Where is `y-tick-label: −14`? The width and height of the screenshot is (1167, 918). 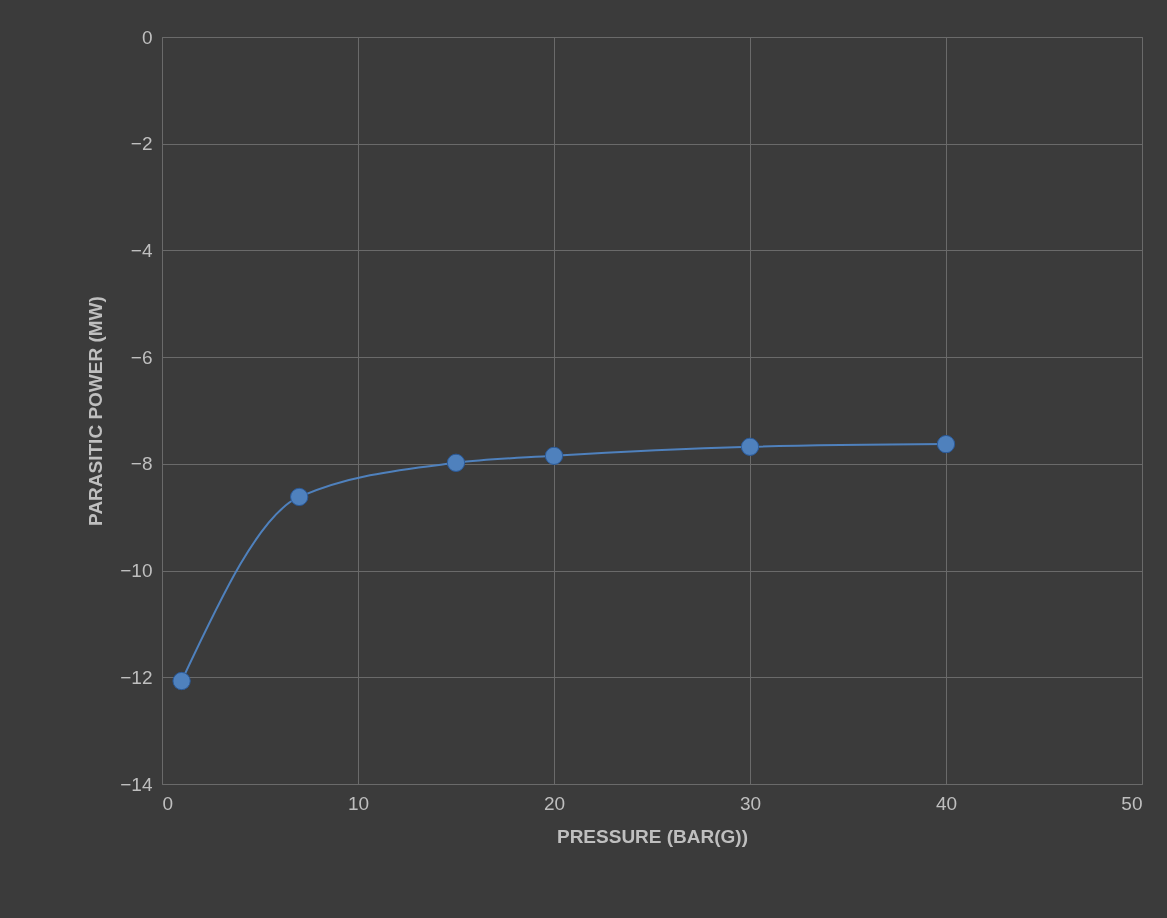 y-tick-label: −14 is located at coordinates (136, 784).